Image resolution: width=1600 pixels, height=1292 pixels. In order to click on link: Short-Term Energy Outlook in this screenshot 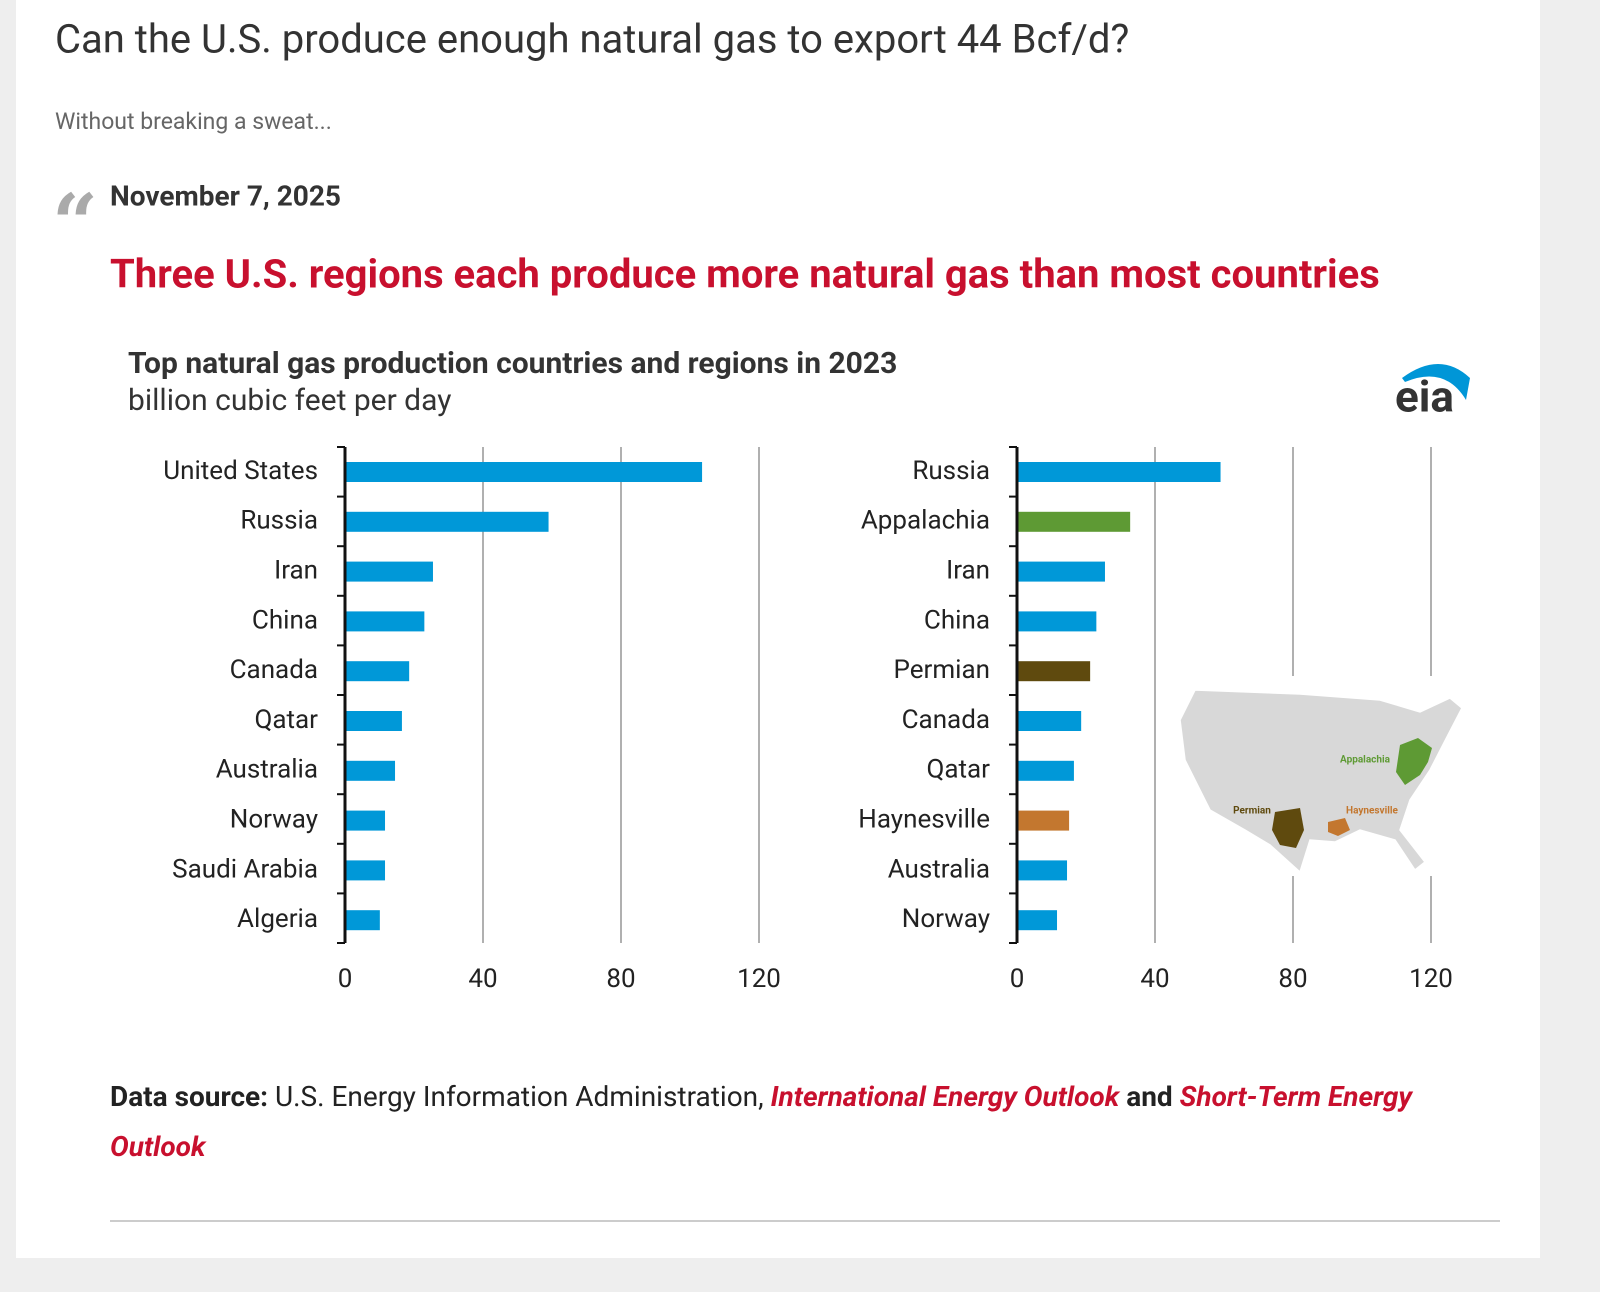, I will do `click(761, 1121)`.